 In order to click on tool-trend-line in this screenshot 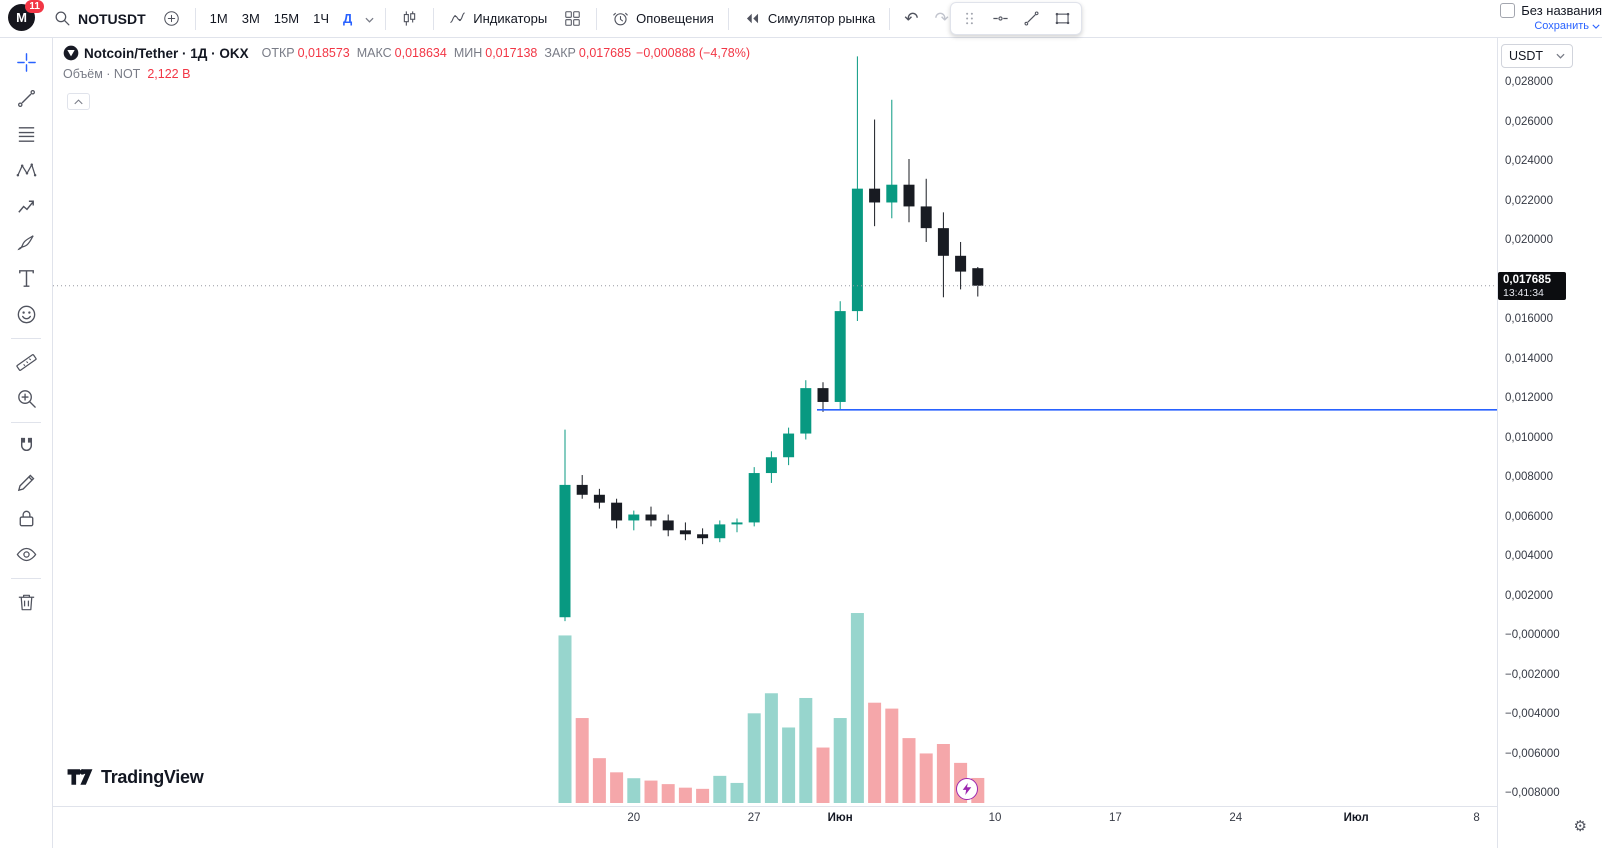, I will do `click(26, 98)`.